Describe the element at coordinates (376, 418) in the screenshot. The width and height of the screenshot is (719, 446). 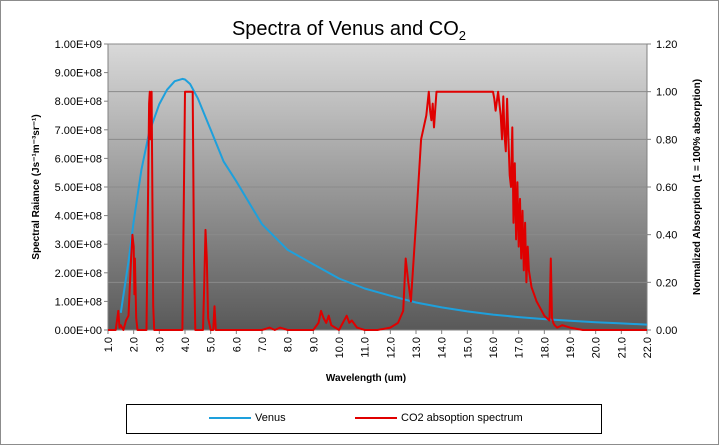
I see `legend-swatch-co2` at that location.